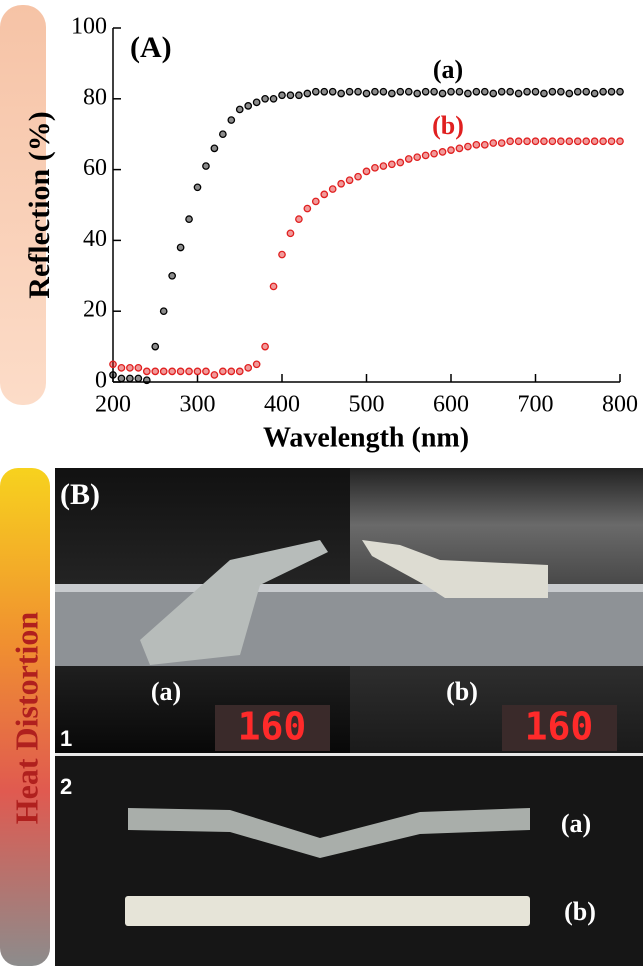 The image size is (643, 966). What do you see at coordinates (95, 310) in the screenshot?
I see `y-tick-label: 20` at bounding box center [95, 310].